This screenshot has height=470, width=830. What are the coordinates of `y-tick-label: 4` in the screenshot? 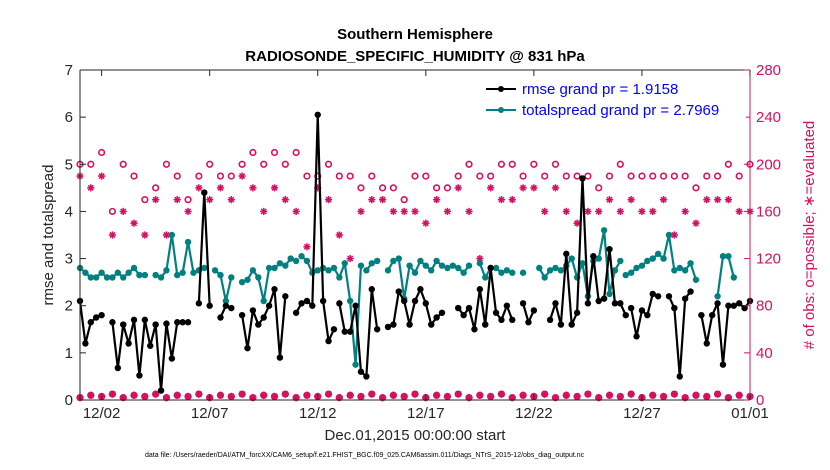 It's located at (69, 211).